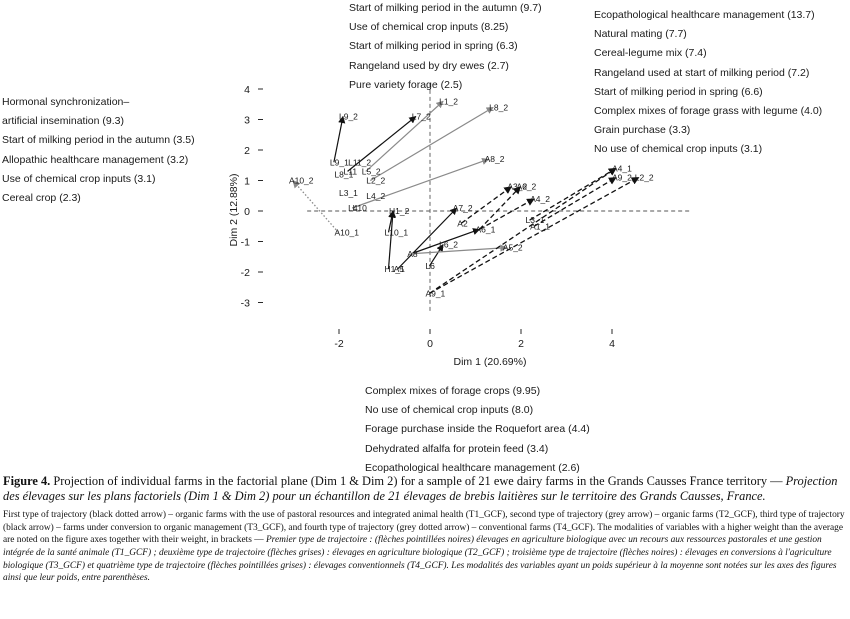 This screenshot has height=619, width=850. Describe the element at coordinates (245, 304) in the screenshot. I see `y-tick-label: -3` at that location.